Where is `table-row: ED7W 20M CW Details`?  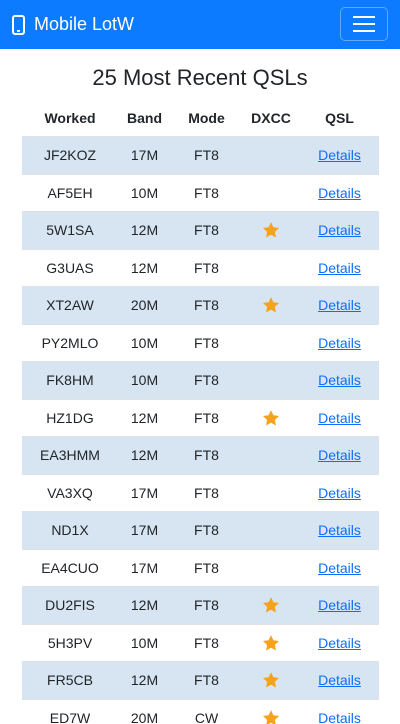 table-row: ED7W 20M CW Details is located at coordinates (200, 711).